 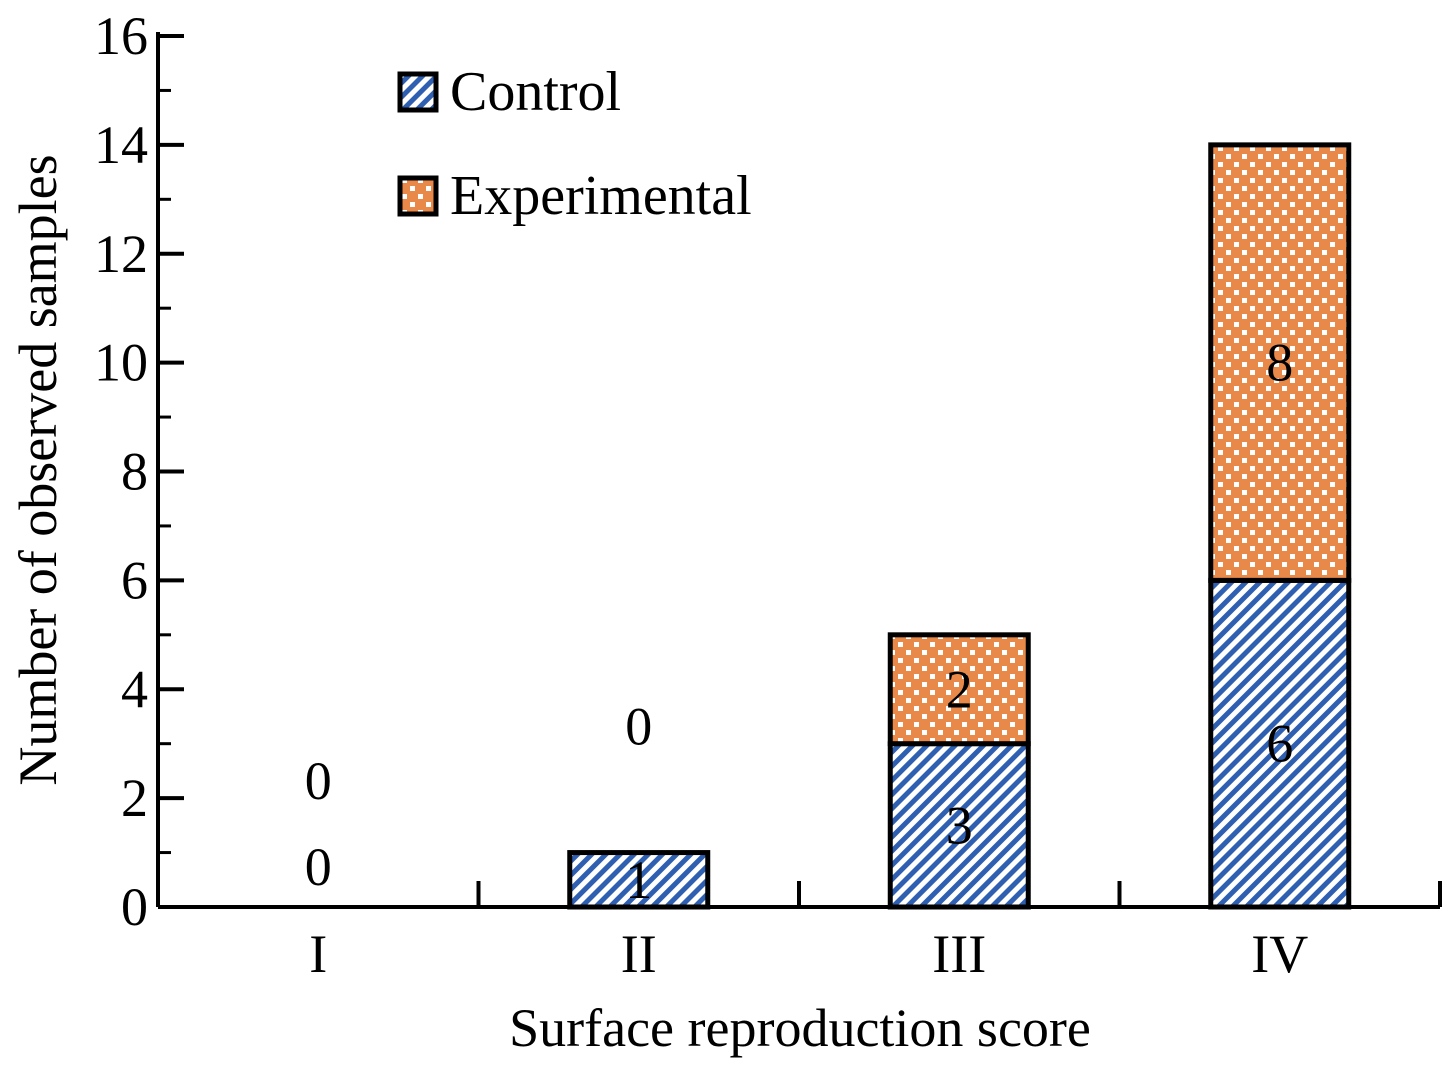 What do you see at coordinates (318, 954) in the screenshot?
I see `x-tick-label: I` at bounding box center [318, 954].